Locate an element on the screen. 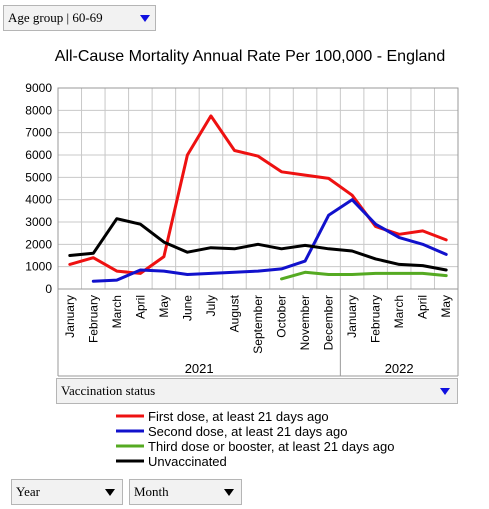 This screenshot has height=509, width=489. age-group-select: Age group | 60-69 is located at coordinates (79, 18).